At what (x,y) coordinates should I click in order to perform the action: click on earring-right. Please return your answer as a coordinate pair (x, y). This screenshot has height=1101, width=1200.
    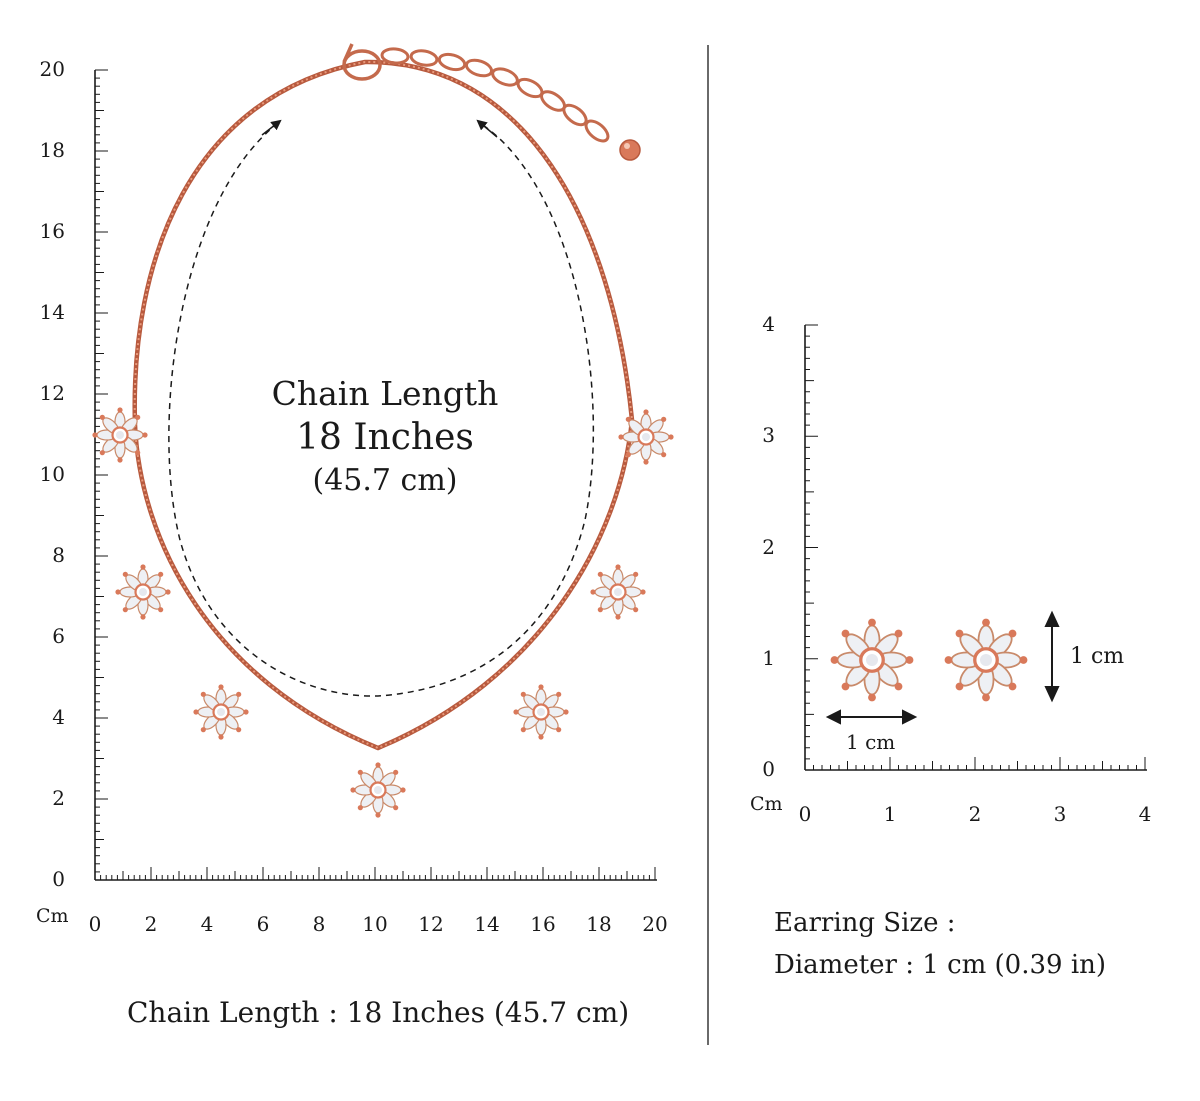
    Looking at the image, I should click on (986, 660).